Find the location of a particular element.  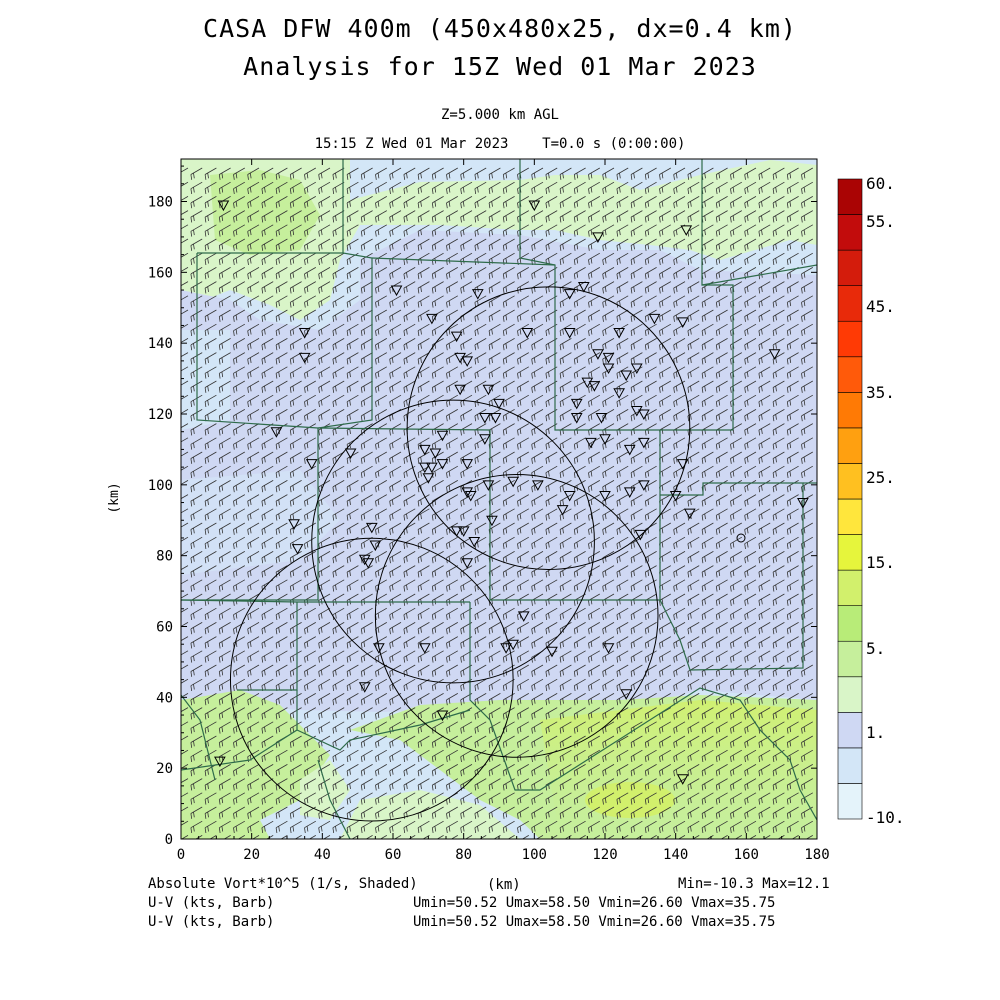

colorbar-label: 1. is located at coordinates (875, 732).